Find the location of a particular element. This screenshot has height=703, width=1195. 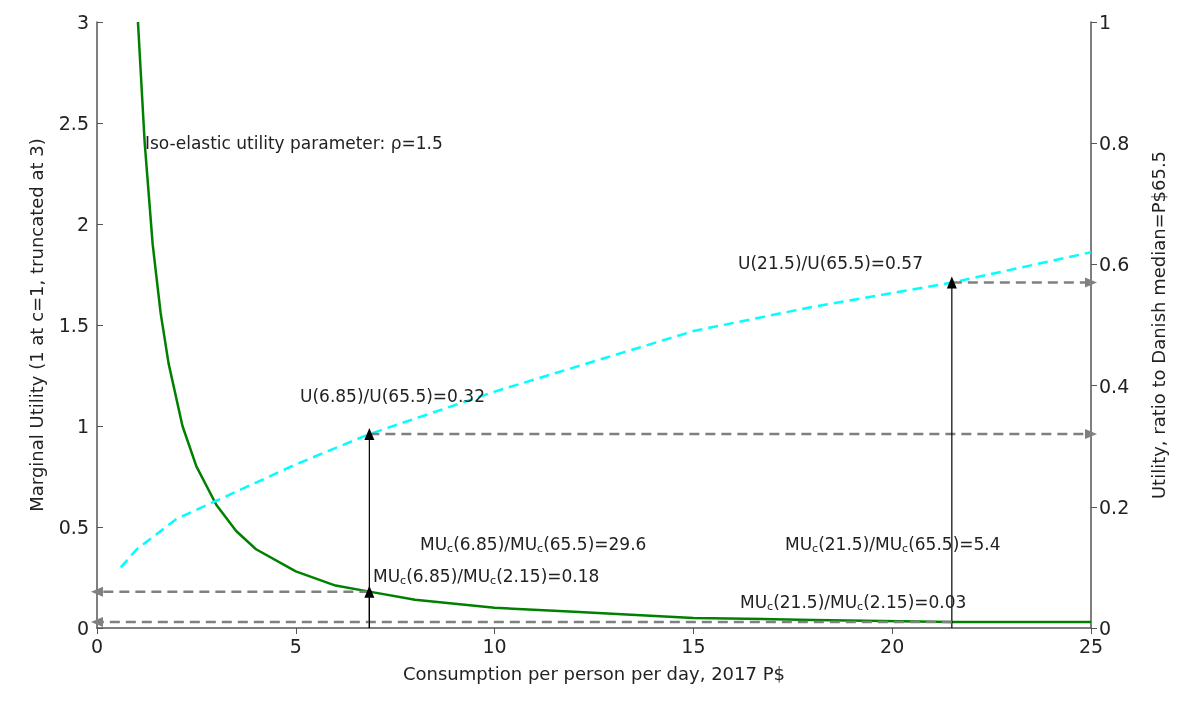

y-axis-title: Marginal Utility (1 at c=1, truncated at 3) is located at coordinates (36, 325).